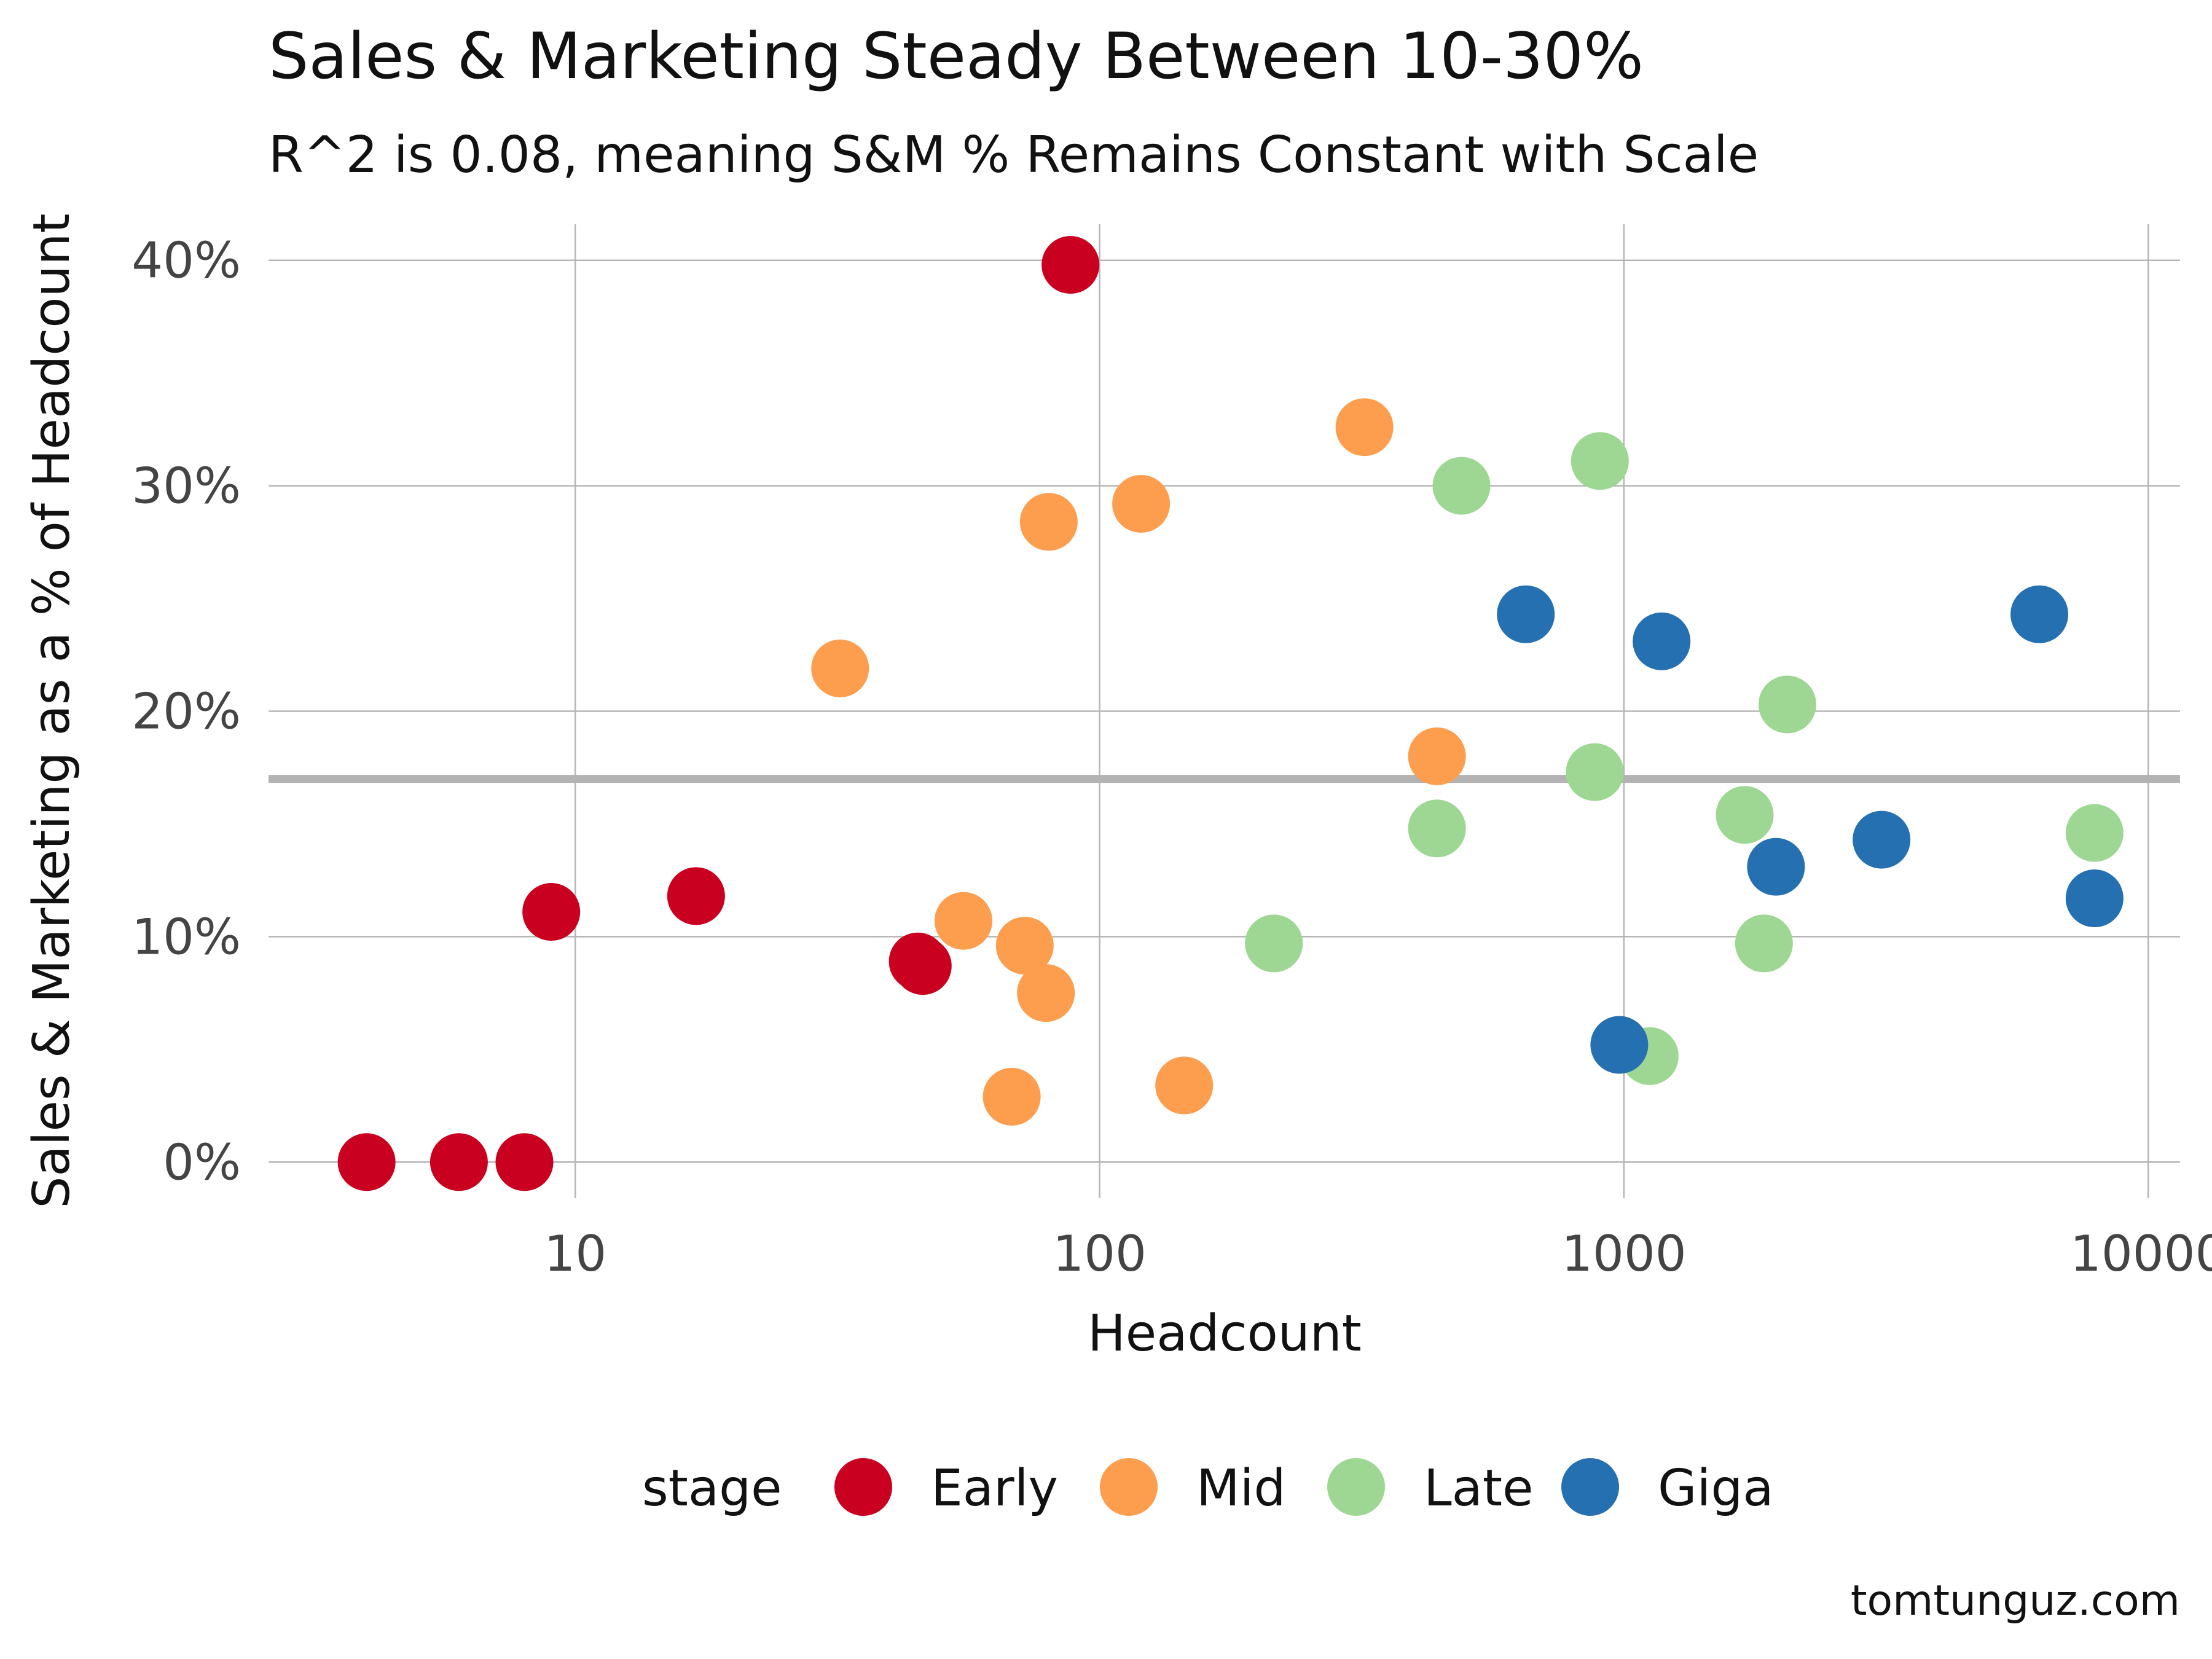  I want to click on caption: tomtunguz.com, so click(2015, 1601).